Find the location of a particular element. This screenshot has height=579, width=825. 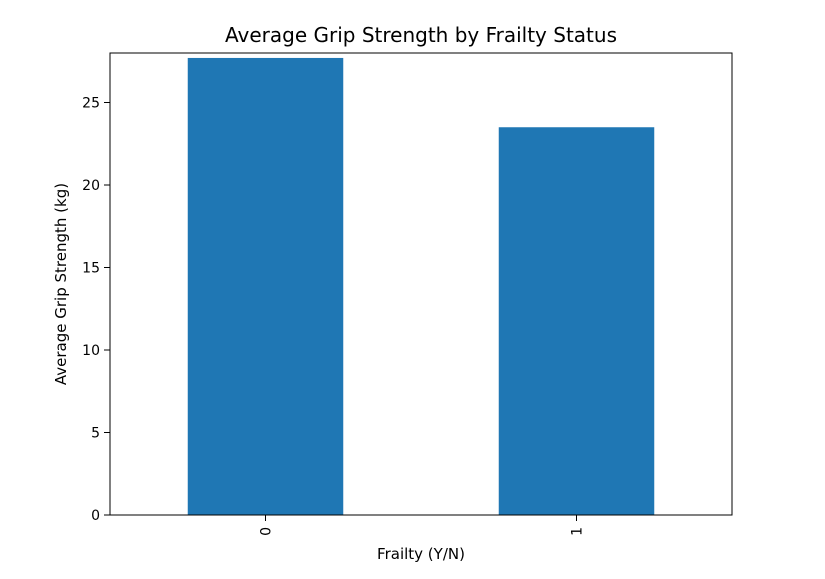

y-tick-label: 10 is located at coordinates (91, 351).